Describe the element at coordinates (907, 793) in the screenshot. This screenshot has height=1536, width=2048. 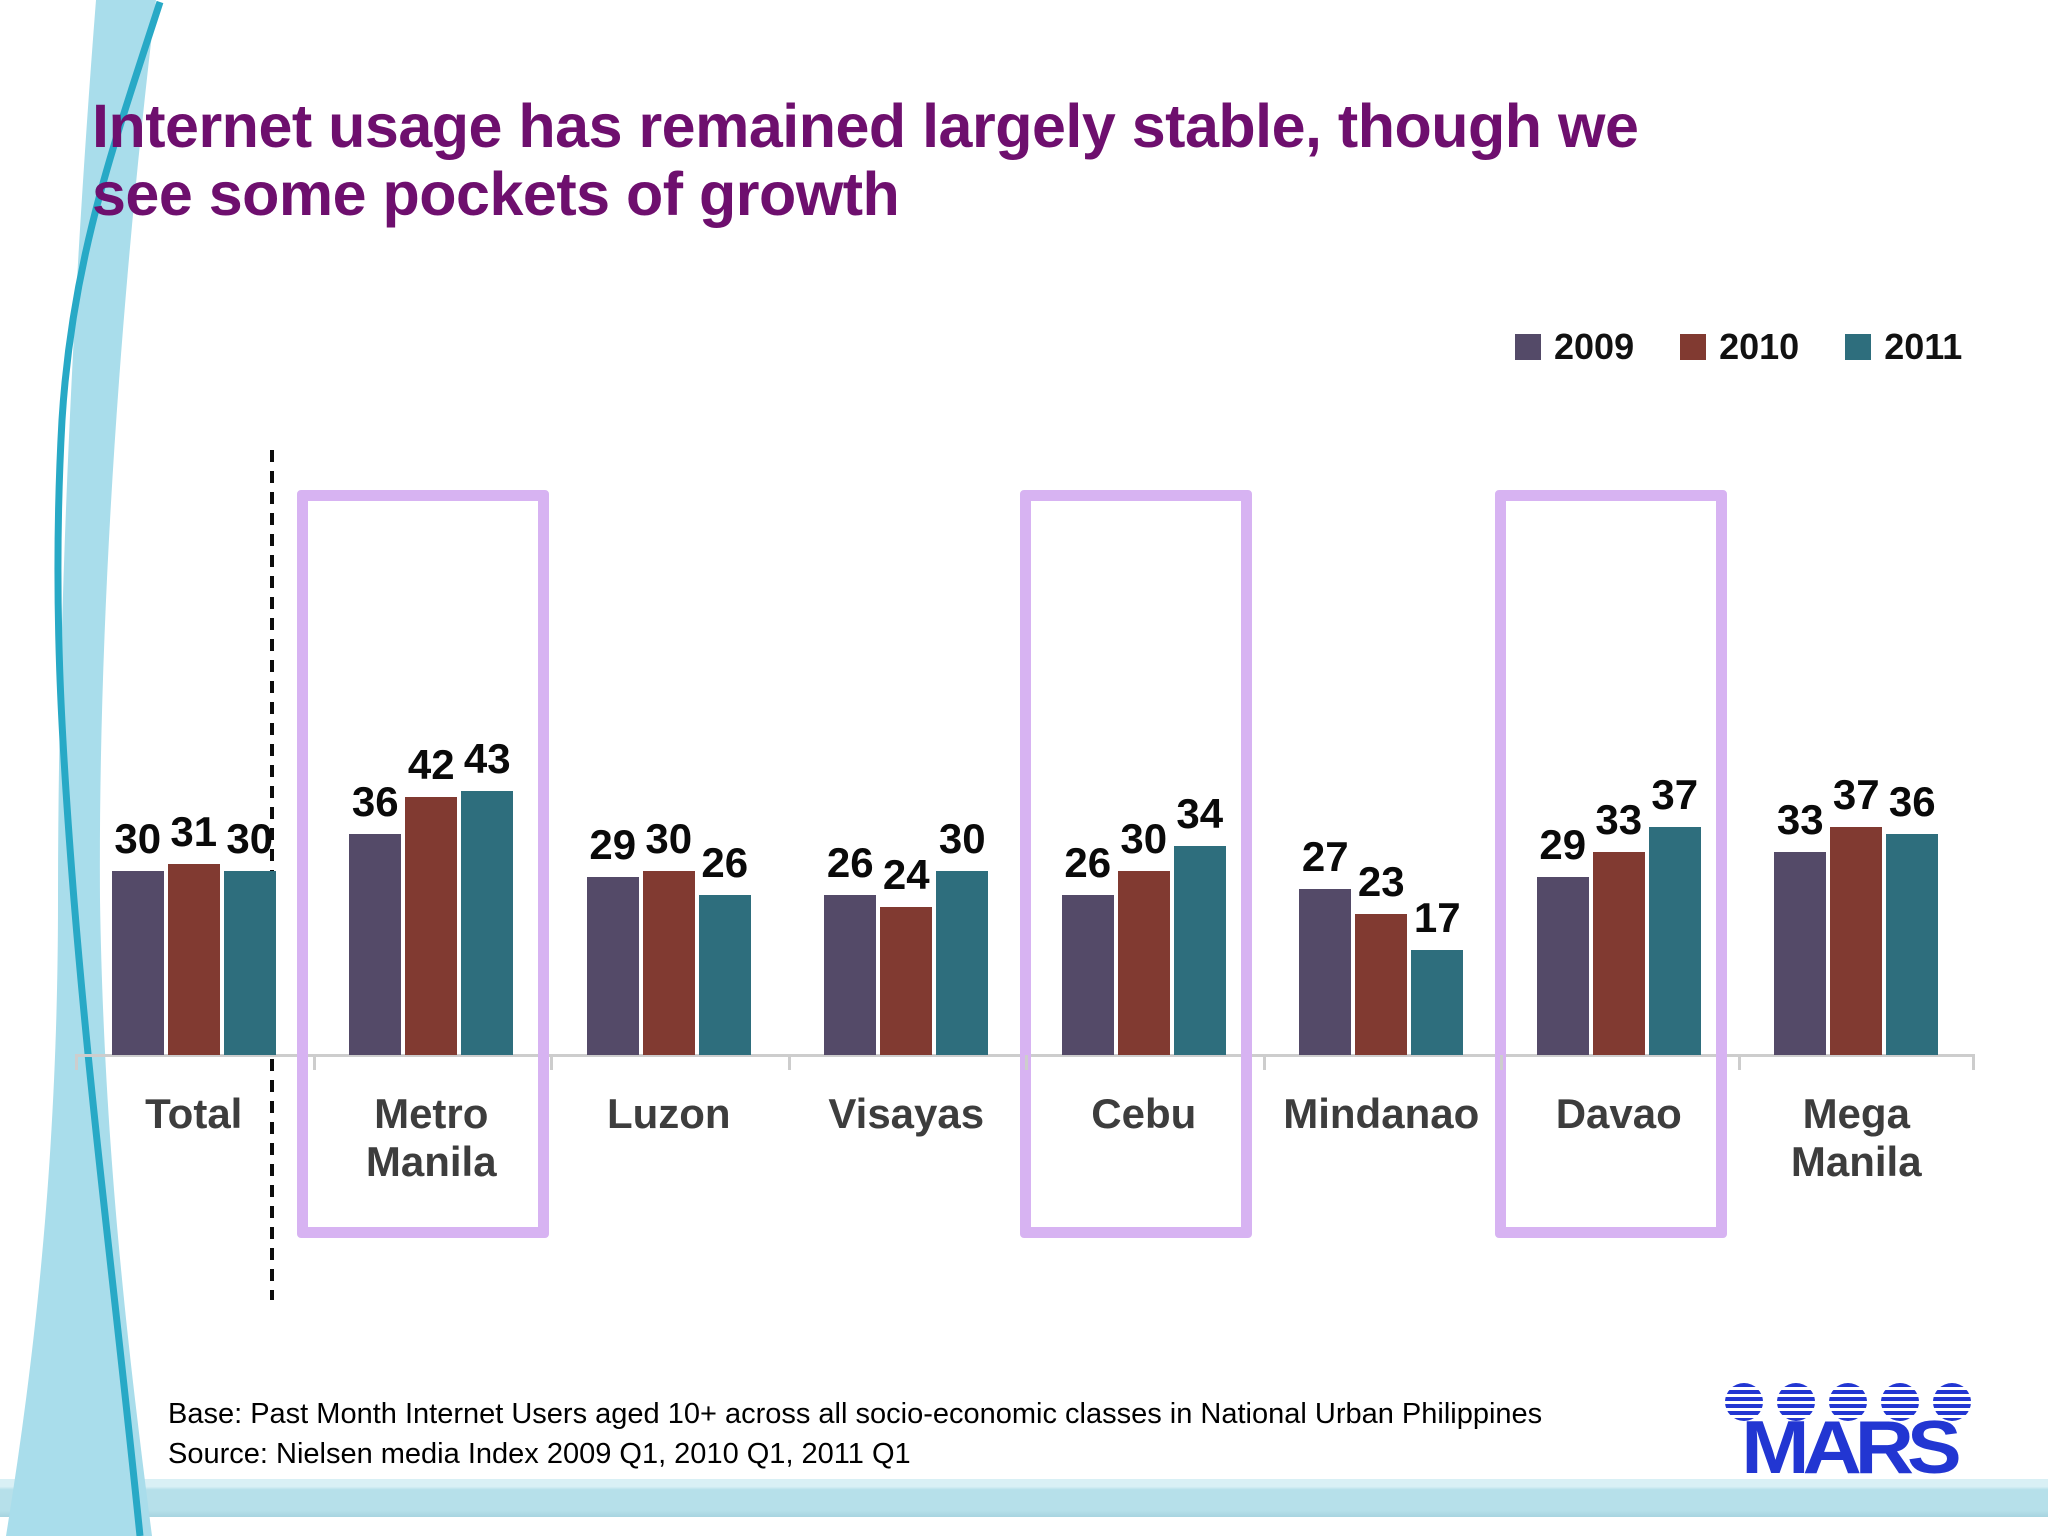
I see `chart-group-visayas: 26 24 30 Visayas` at that location.